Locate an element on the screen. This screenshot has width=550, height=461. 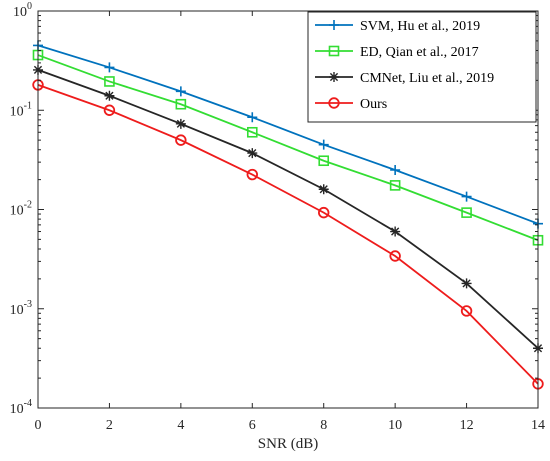
x-tick-label: 4 is located at coordinates (180, 425).